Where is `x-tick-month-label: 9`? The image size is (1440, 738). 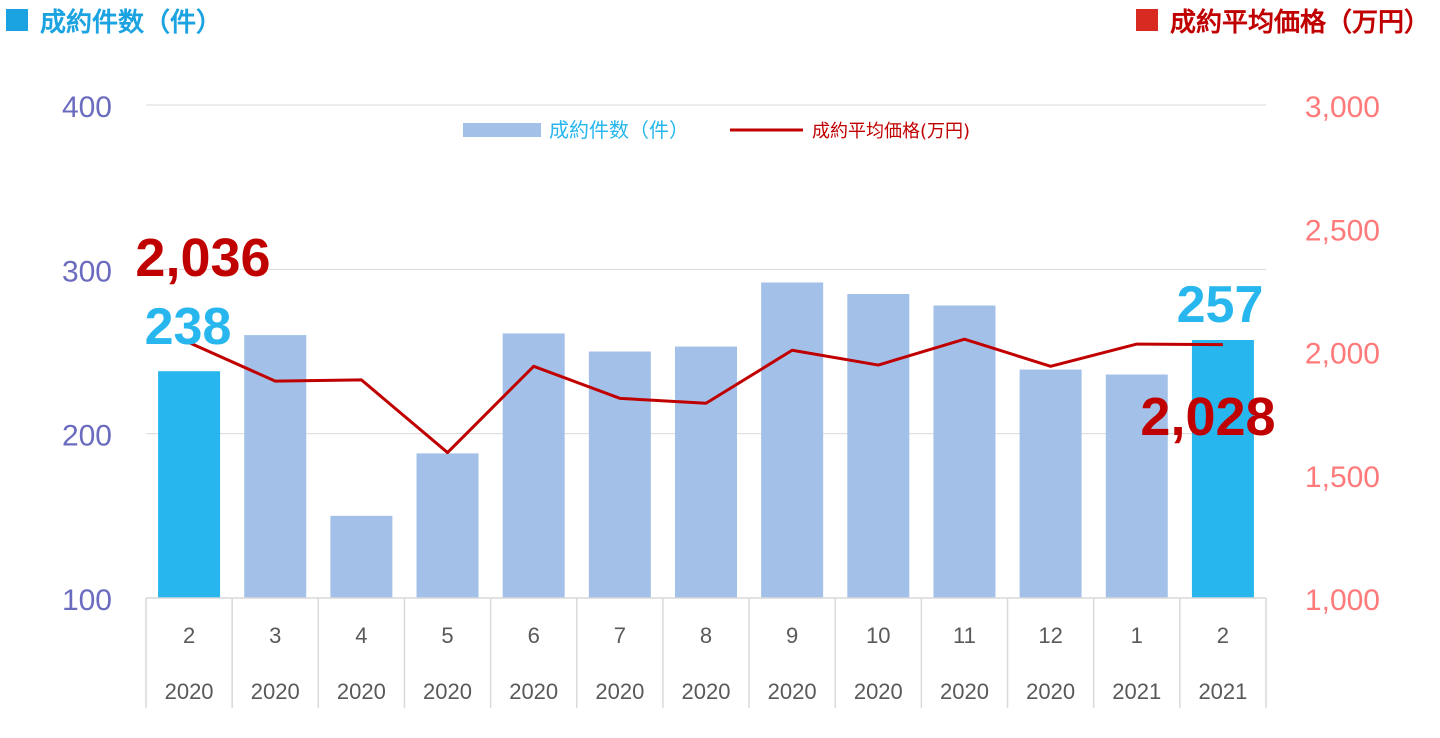
x-tick-month-label: 9 is located at coordinates (792, 635).